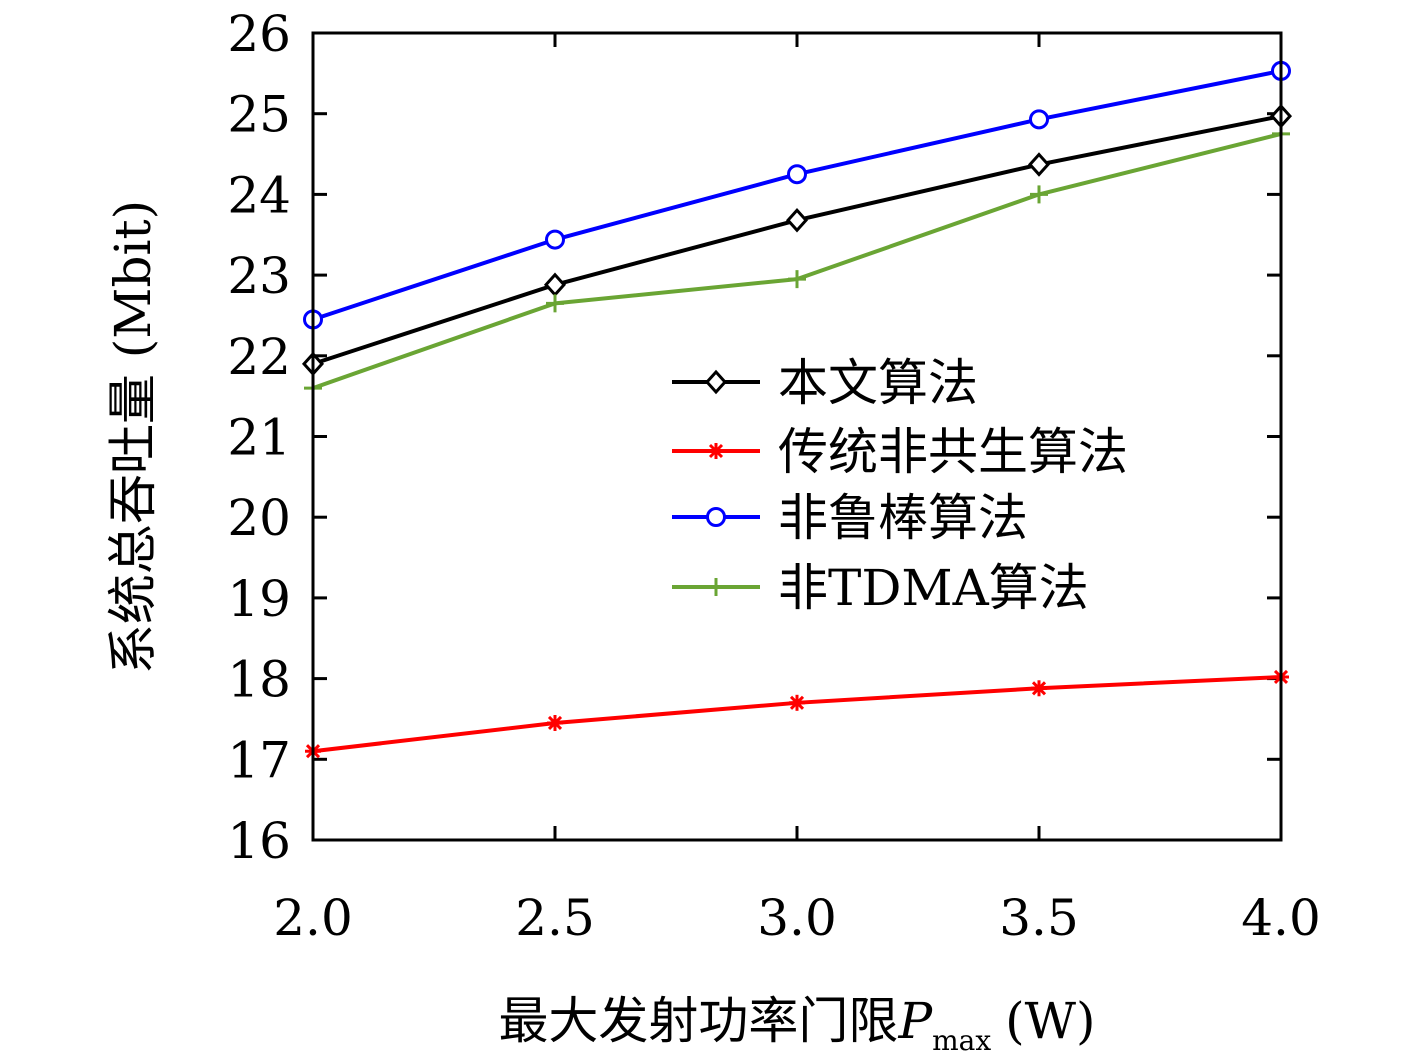  Describe the element at coordinates (259, 276) in the screenshot. I see `y-tick-label: 23` at that location.